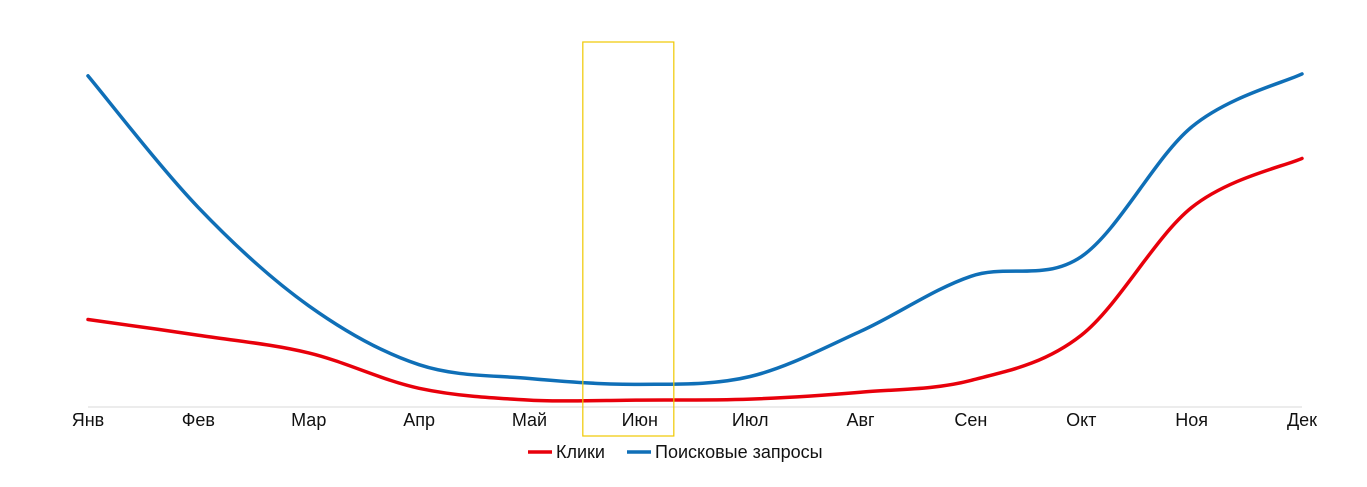 This screenshot has width=1367, height=487. Describe the element at coordinates (308, 420) in the screenshot. I see `x-tick-label: Мар` at that location.